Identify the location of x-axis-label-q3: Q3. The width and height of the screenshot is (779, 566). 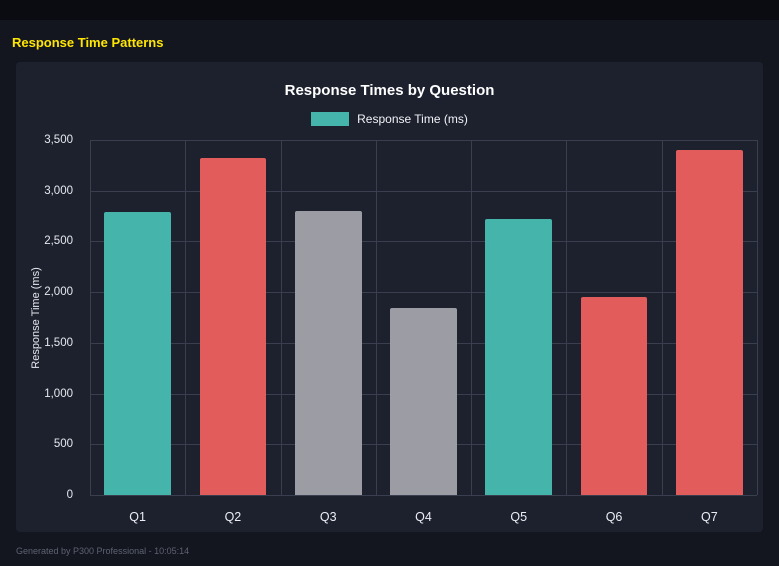
(328, 517).